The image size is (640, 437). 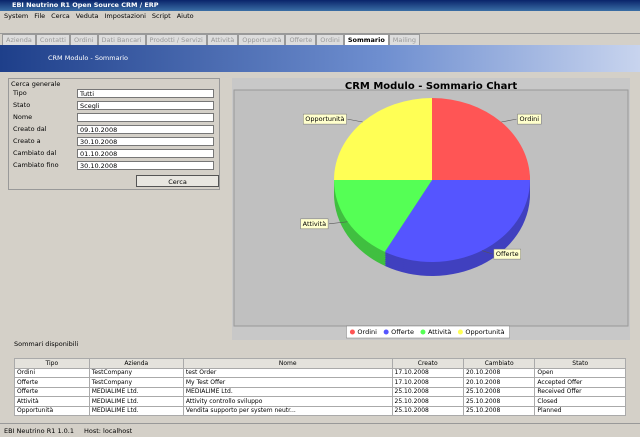 I want to click on form-row: Cambiato dal 01.10.2008, so click(x=113, y=153).